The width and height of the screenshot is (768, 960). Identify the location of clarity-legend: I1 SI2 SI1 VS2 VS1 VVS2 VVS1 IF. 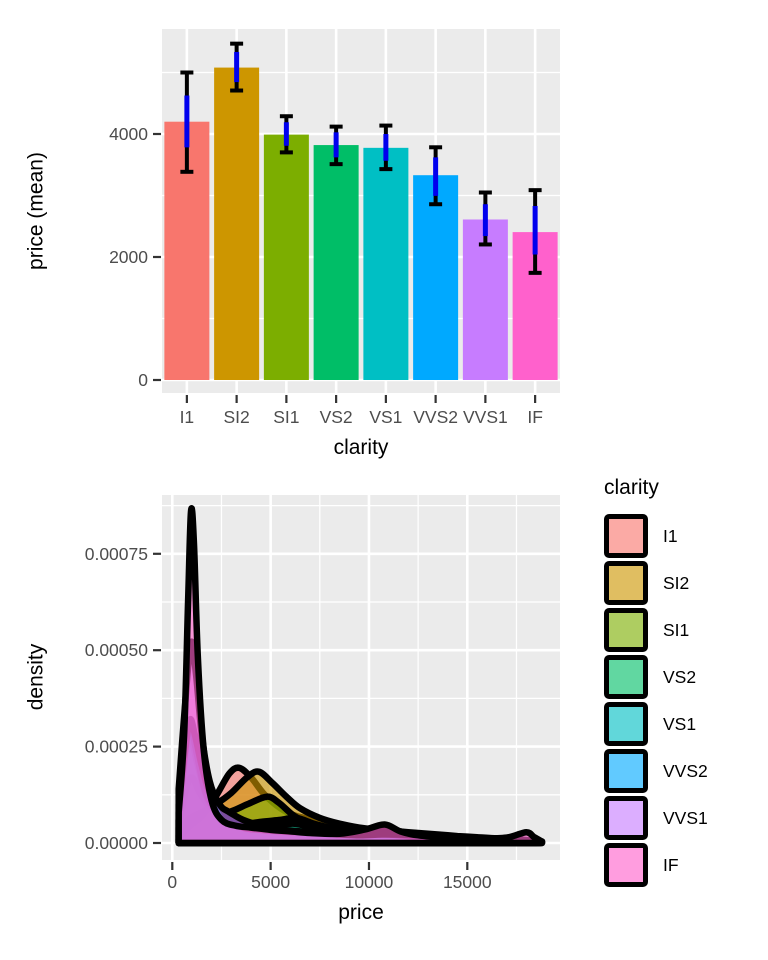
(686, 704).